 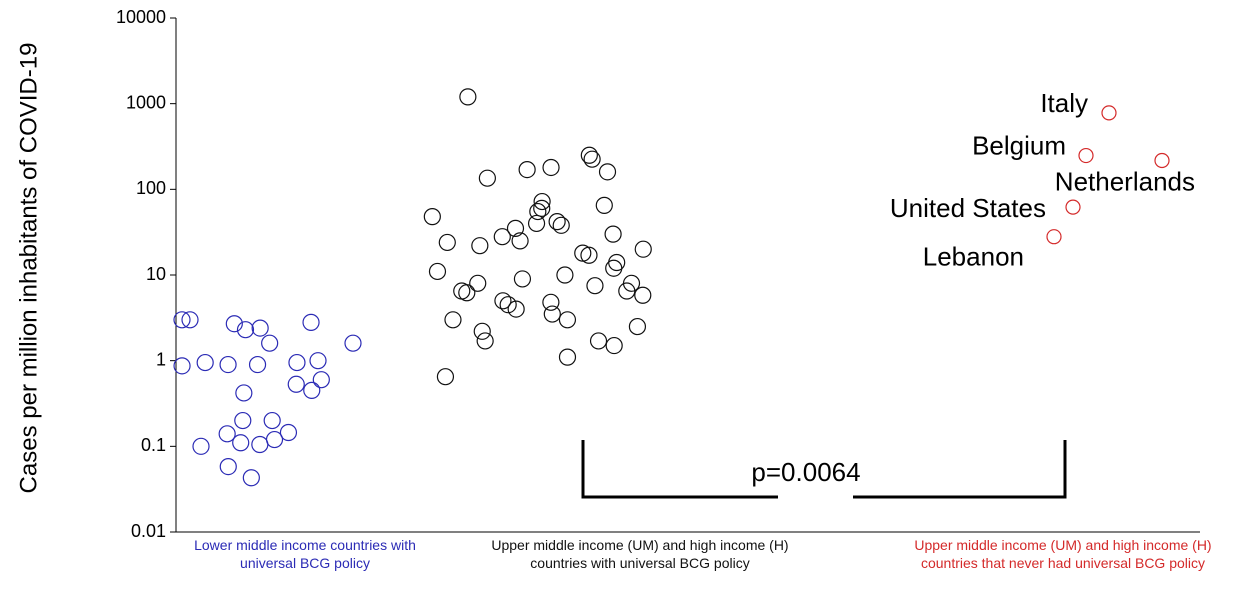 I want to click on y-tick-label: 1, so click(x=161, y=359).